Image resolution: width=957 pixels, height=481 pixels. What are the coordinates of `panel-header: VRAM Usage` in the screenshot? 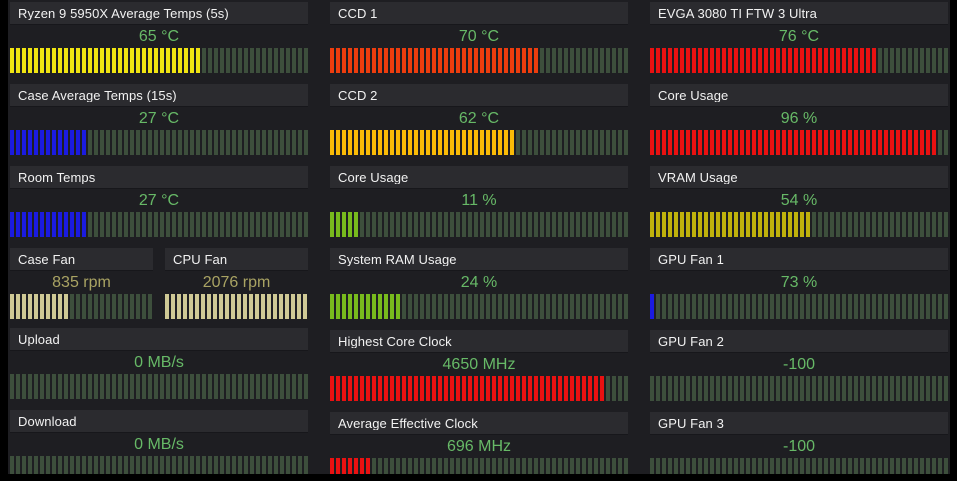 It's located at (799, 177).